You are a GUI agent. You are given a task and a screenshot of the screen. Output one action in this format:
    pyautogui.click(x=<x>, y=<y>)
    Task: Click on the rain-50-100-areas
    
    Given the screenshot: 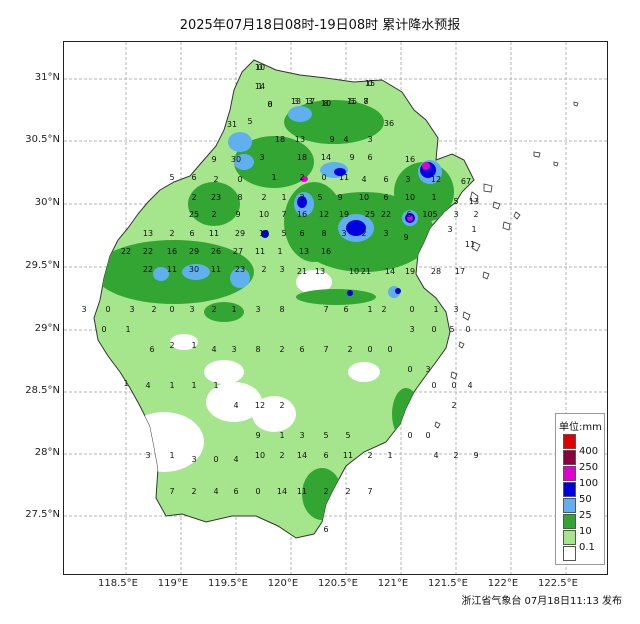 What is the action you would take?
    pyautogui.click(x=348, y=229)
    